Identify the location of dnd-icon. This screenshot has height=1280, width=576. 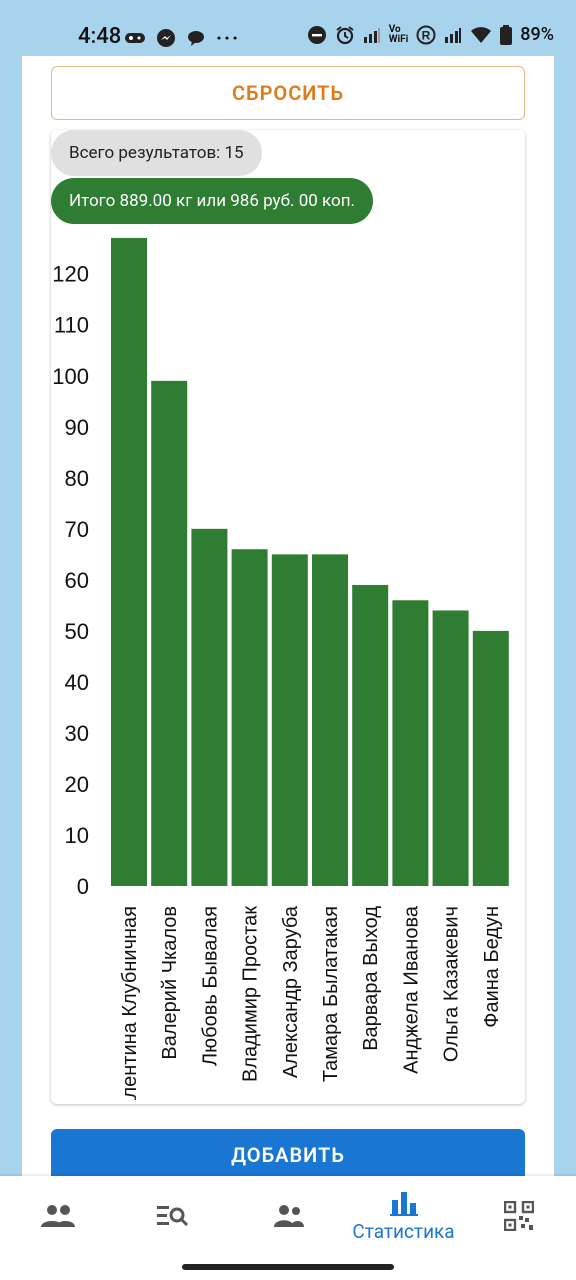
(316, 34).